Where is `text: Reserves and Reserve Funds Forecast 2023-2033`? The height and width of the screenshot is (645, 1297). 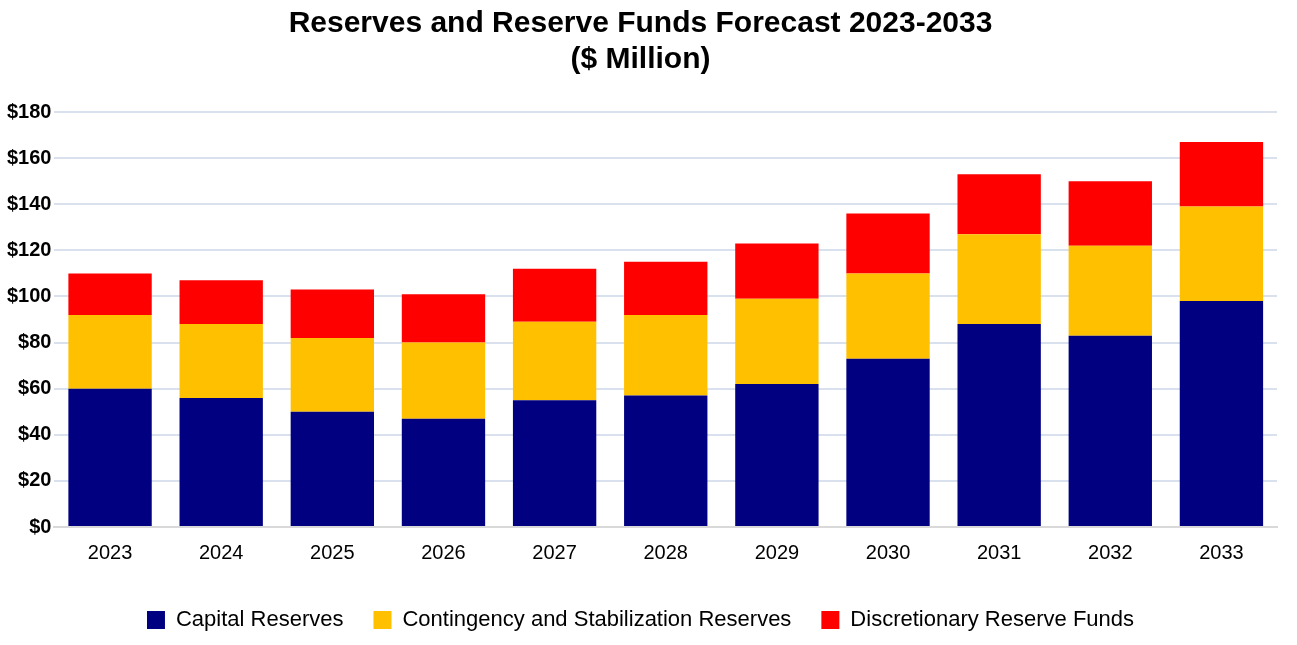 text: Reserves and Reserve Funds Forecast 2023-2033 is located at coordinates (640, 22).